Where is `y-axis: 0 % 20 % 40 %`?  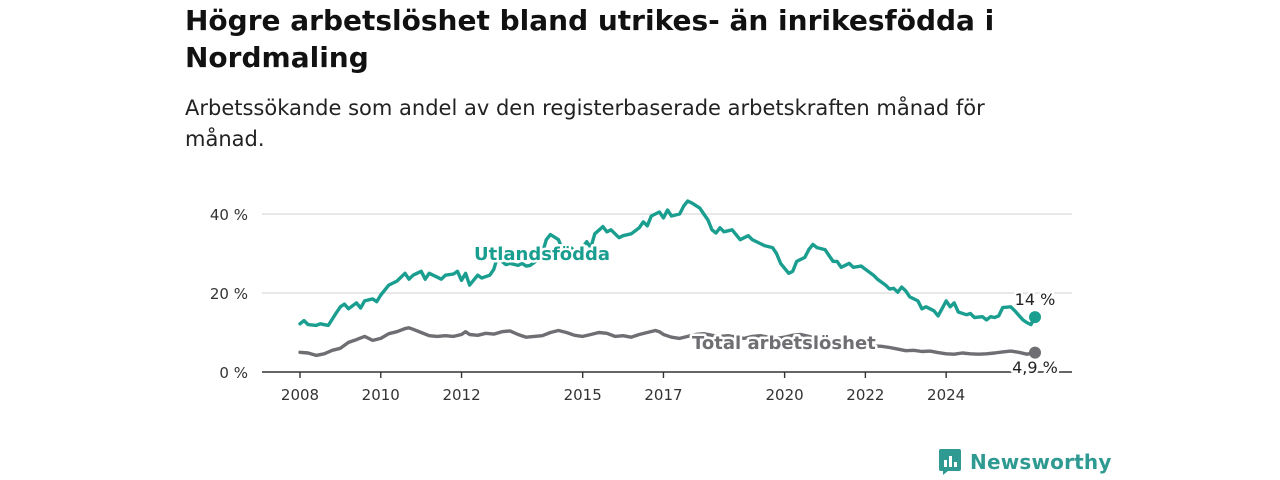 y-axis: 0 % 20 % 40 % is located at coordinates (229, 294).